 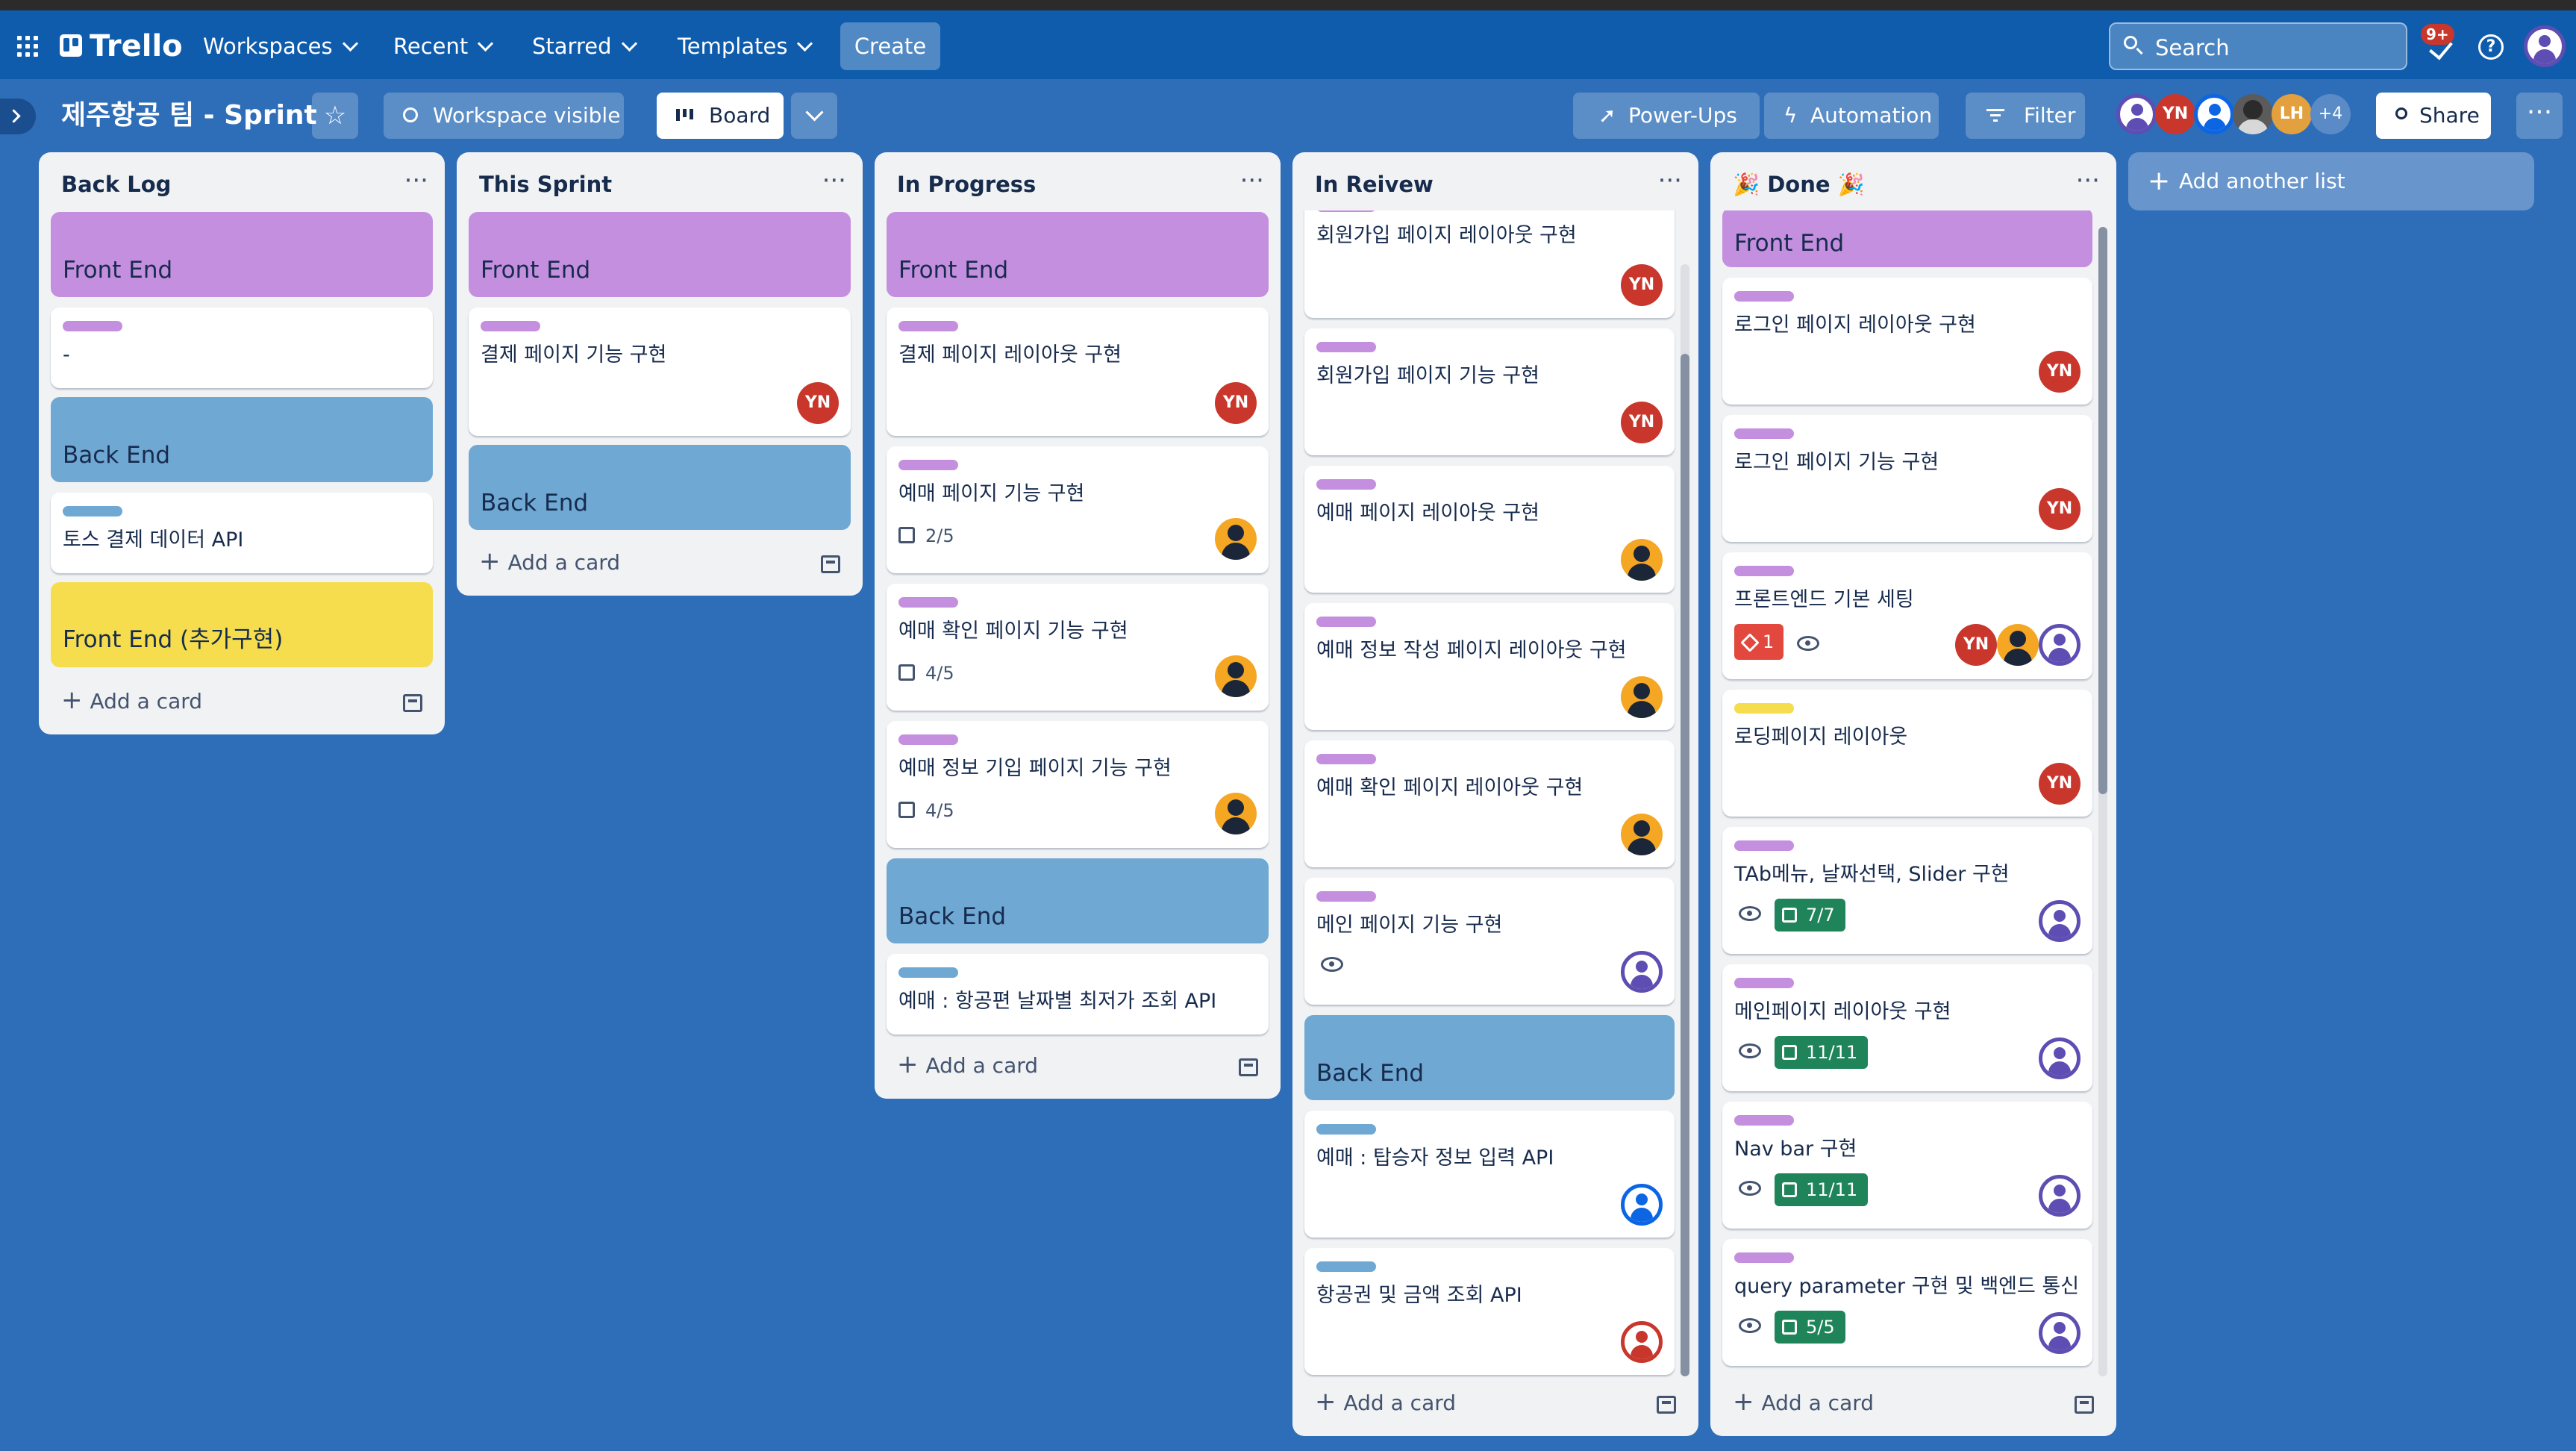 What do you see at coordinates (1851, 116) in the screenshot?
I see `automation-button: ϟ Automation` at bounding box center [1851, 116].